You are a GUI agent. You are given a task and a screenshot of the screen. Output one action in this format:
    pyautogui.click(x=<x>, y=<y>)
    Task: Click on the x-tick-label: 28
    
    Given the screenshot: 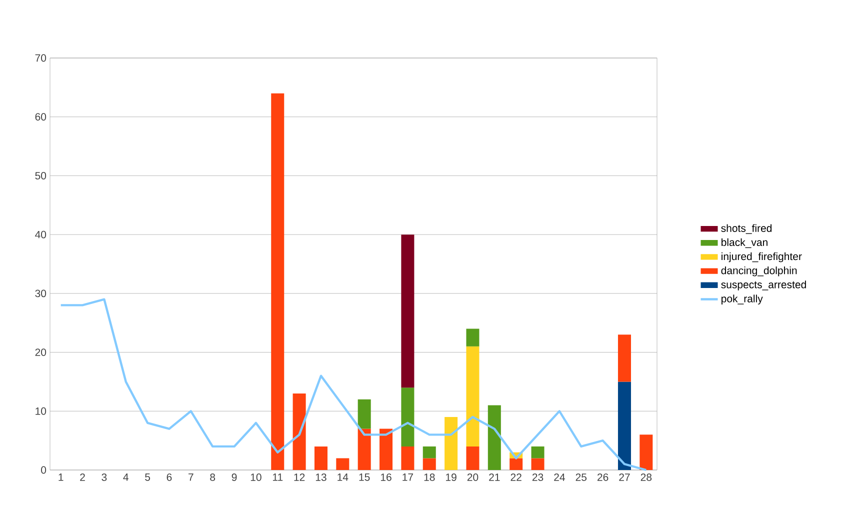 What is the action you would take?
    pyautogui.click(x=646, y=477)
    